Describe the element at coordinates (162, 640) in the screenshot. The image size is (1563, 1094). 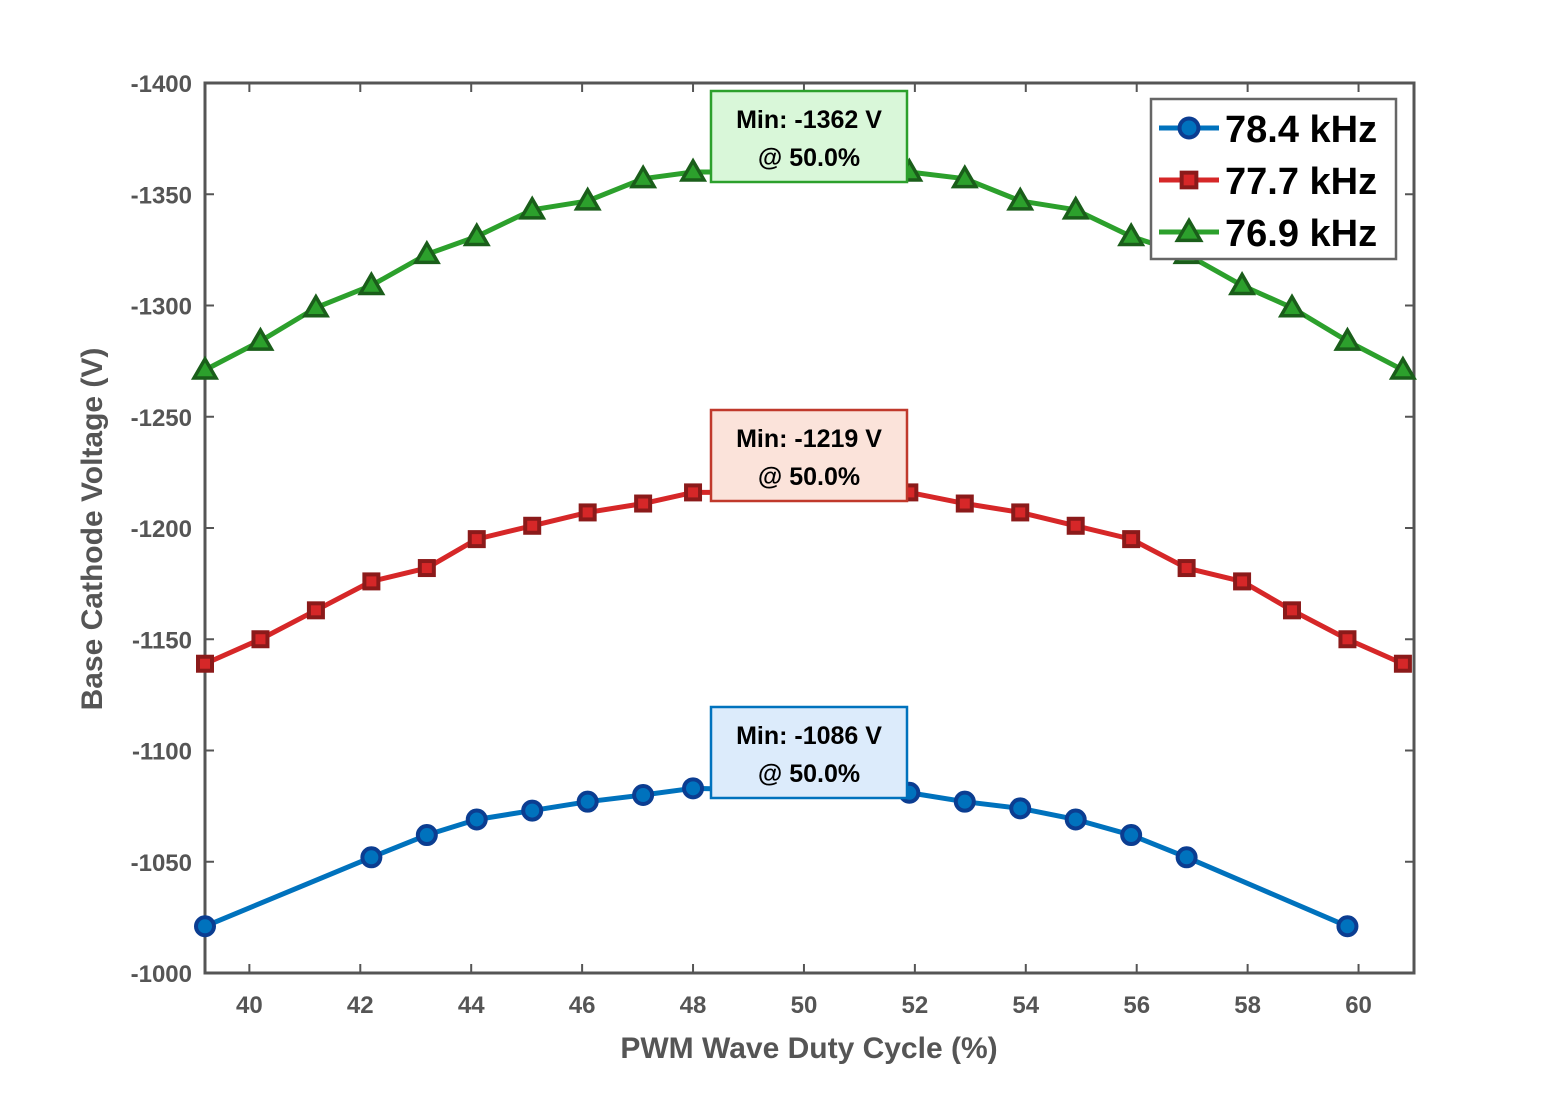
I see `y-tick-label: -1150` at that location.